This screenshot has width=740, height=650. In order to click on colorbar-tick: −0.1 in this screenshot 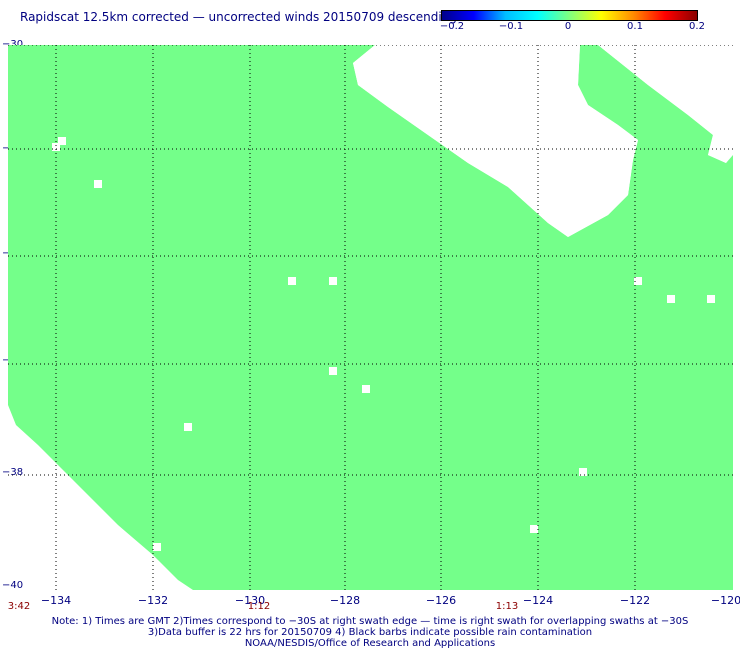, I will do `click(511, 26)`.